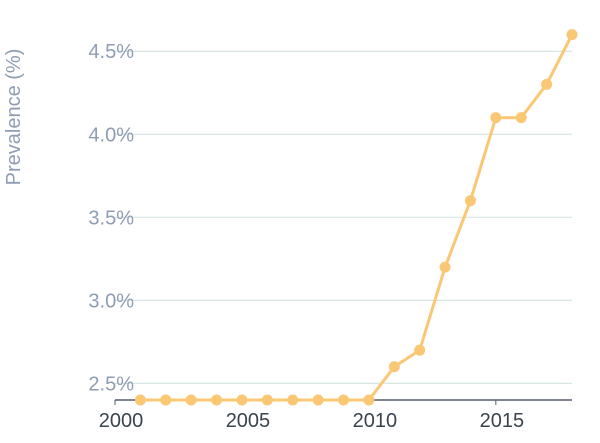 This screenshot has height=443, width=600. Describe the element at coordinates (111, 384) in the screenshot. I see `y-tick-label: 2.5%` at that location.